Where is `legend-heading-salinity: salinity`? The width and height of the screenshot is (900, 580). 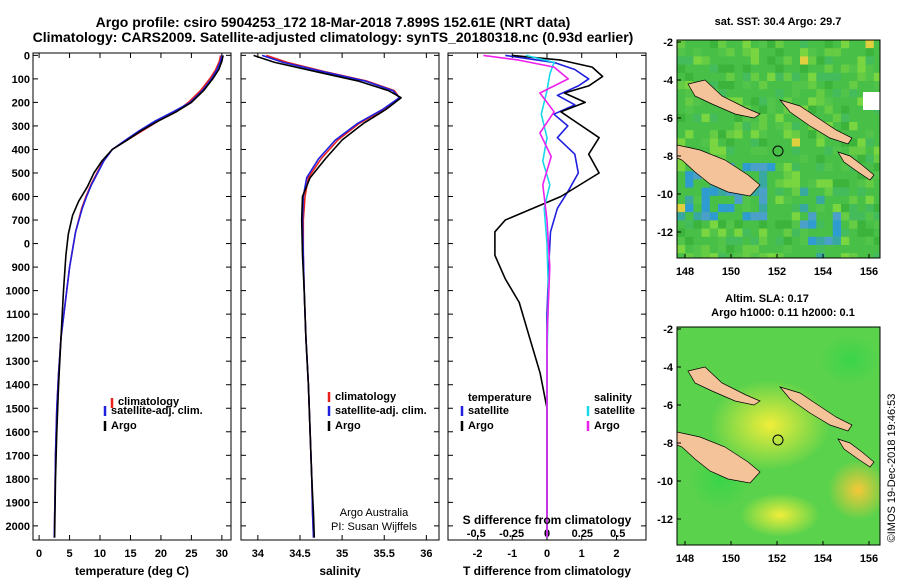
legend-heading-salinity: salinity is located at coordinates (613, 398).